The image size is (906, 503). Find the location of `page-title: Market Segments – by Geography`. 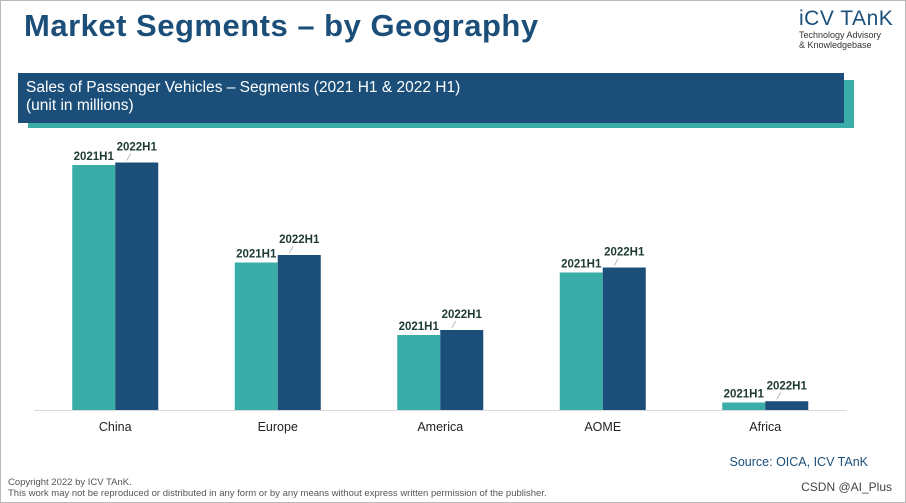

page-title: Market Segments – by Geography is located at coordinates (281, 25).